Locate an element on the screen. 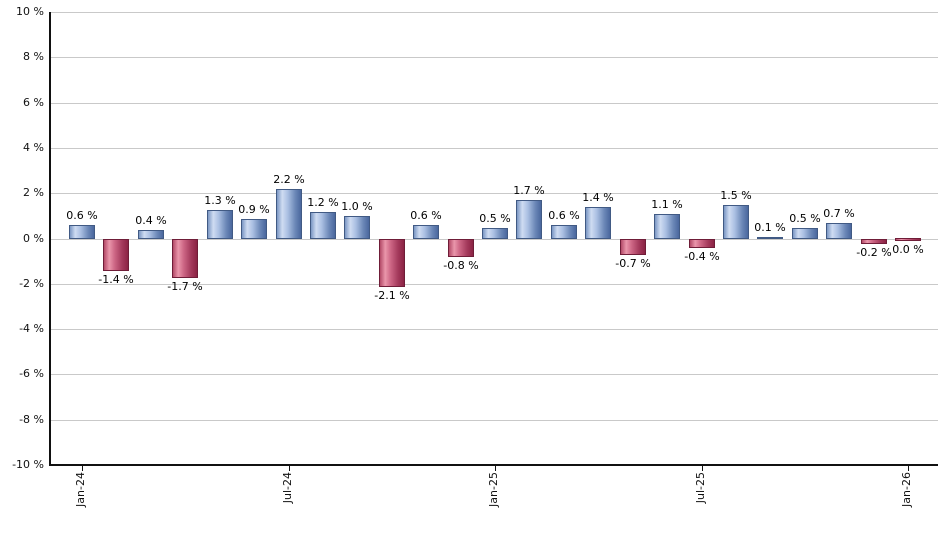 The height and width of the screenshot is (550, 940). bar-value-label: 2.2 % is located at coordinates (289, 179).